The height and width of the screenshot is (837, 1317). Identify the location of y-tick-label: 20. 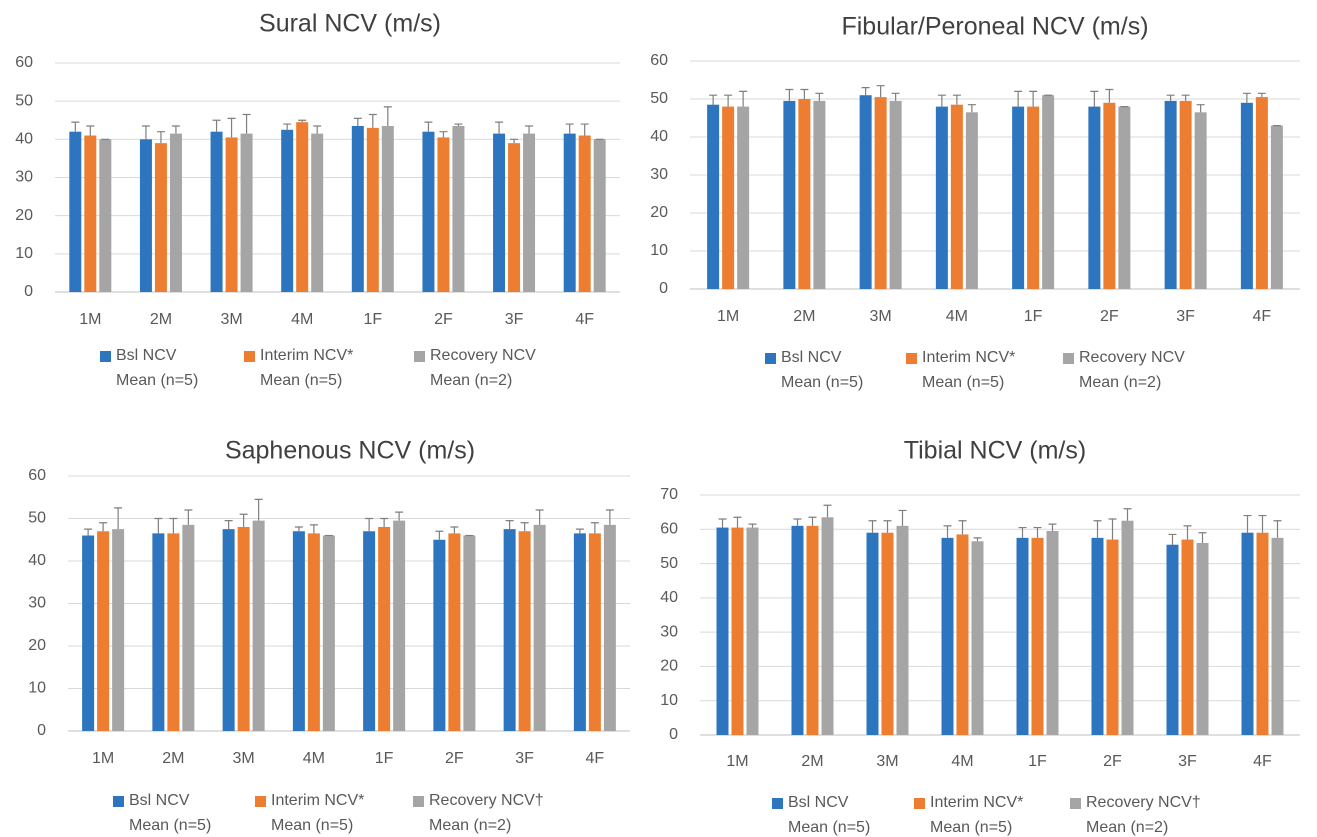
(659, 212).